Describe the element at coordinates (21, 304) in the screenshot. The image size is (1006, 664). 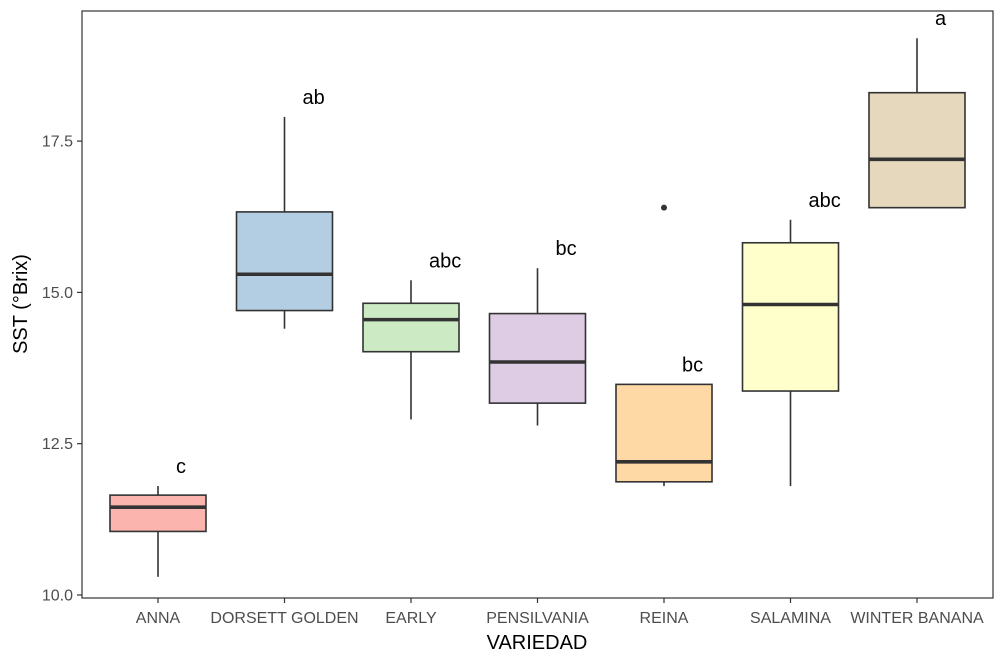
I see `y-axis-title: SST (°Brix)` at that location.